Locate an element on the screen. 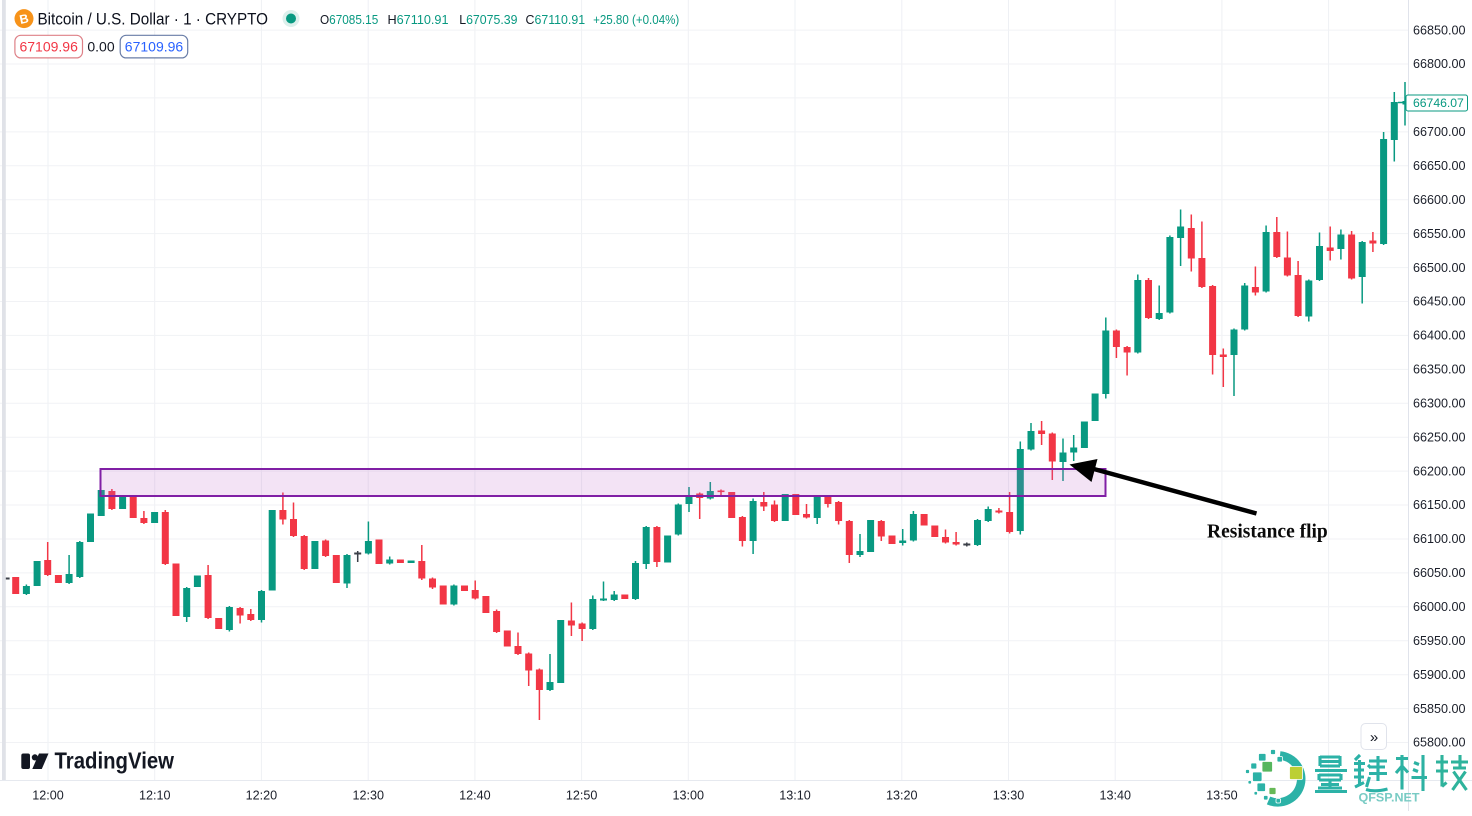  svg-text: 66450.00 is located at coordinates (1439, 302).